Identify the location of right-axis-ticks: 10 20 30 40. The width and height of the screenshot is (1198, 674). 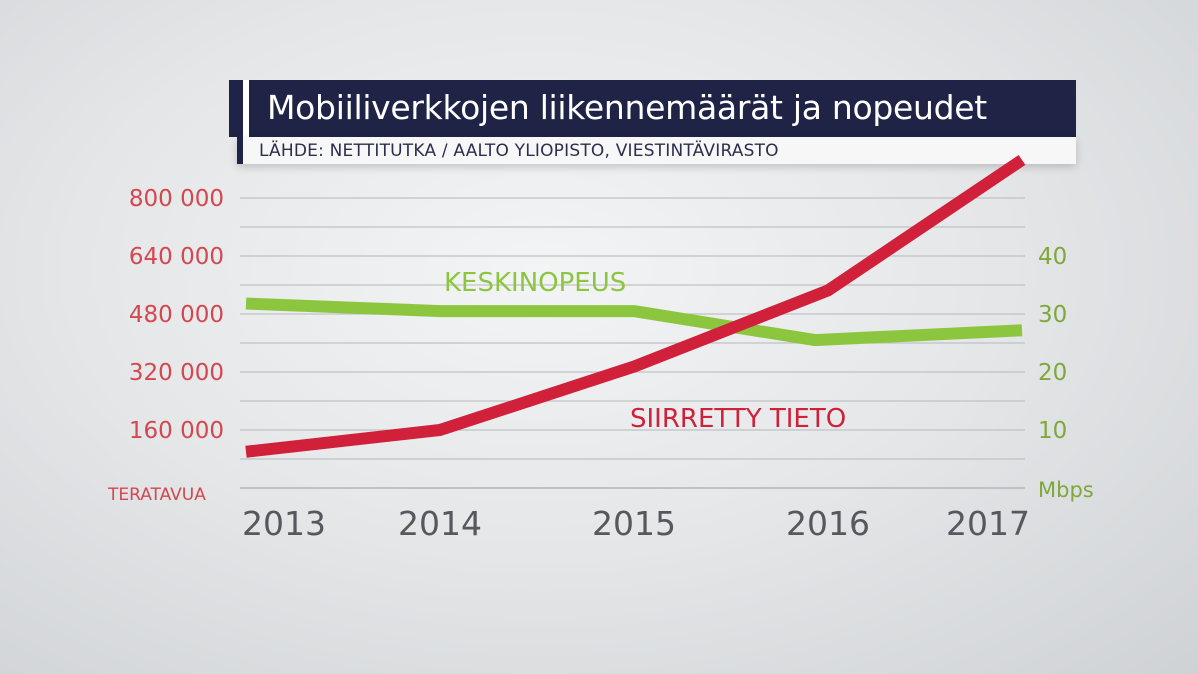
(1052, 344).